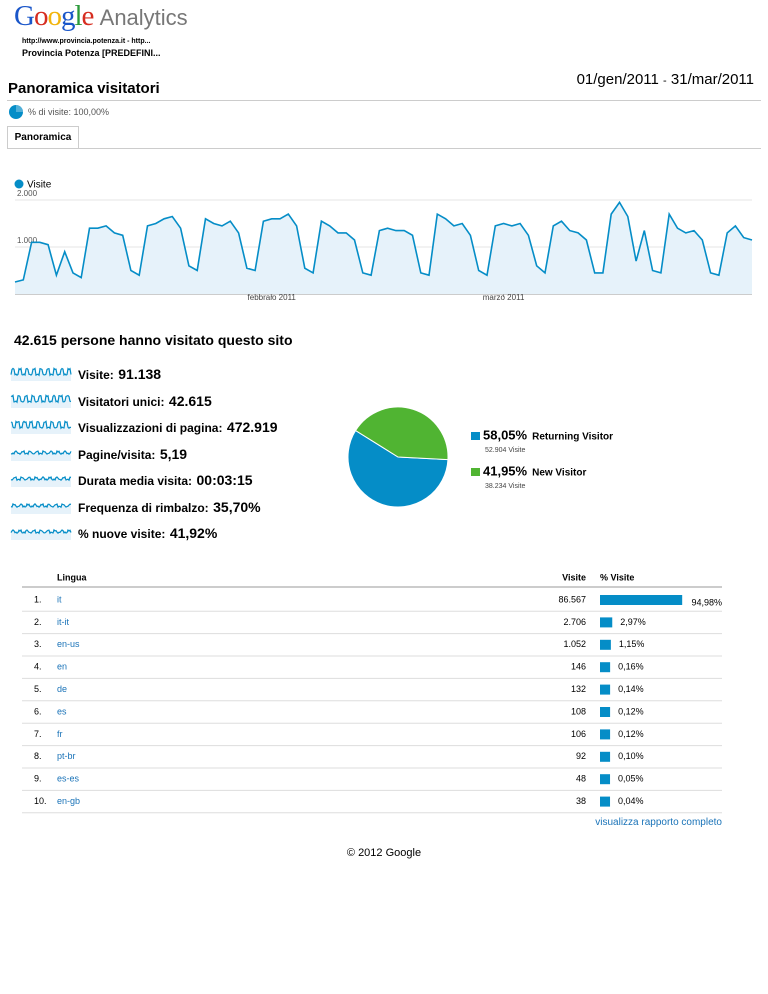 Image resolution: width=768 pixels, height=994 pixels. What do you see at coordinates (38, 644) in the screenshot?
I see `rank: 3.` at bounding box center [38, 644].